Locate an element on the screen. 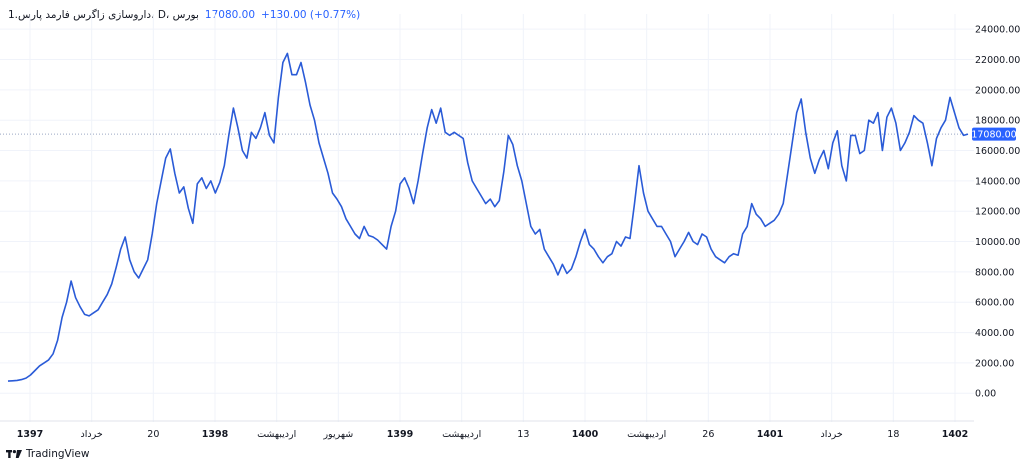  x-tick-label: 13 is located at coordinates (523, 434).